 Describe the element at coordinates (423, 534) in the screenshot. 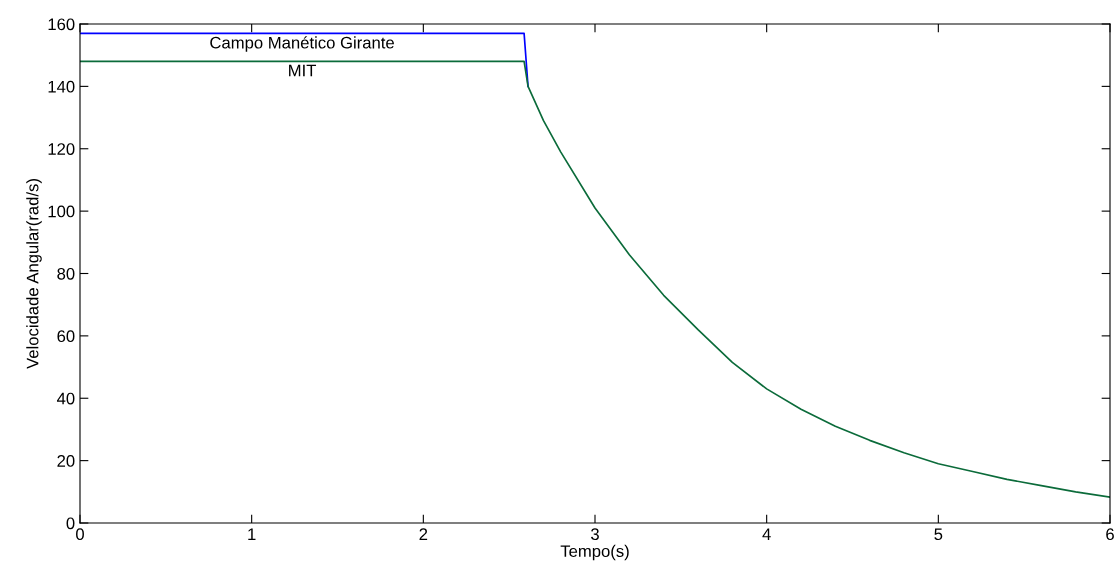

I see `x-tick-label: 2` at that location.